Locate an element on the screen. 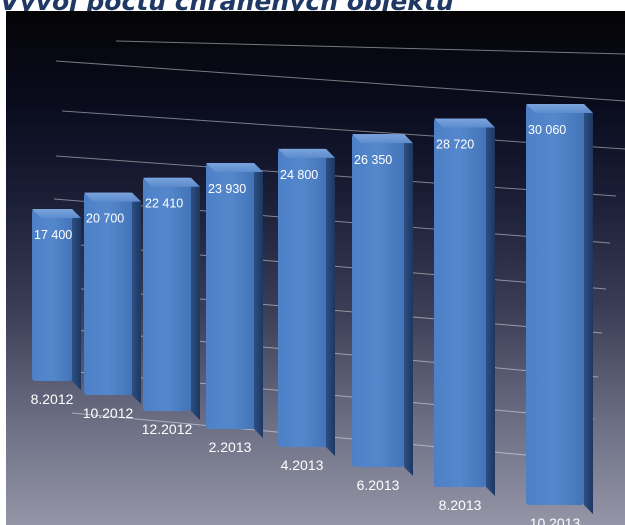 This screenshot has height=525, width=625. chart-title: Vývoj počtu chráněných objektů is located at coordinates (227, 8).